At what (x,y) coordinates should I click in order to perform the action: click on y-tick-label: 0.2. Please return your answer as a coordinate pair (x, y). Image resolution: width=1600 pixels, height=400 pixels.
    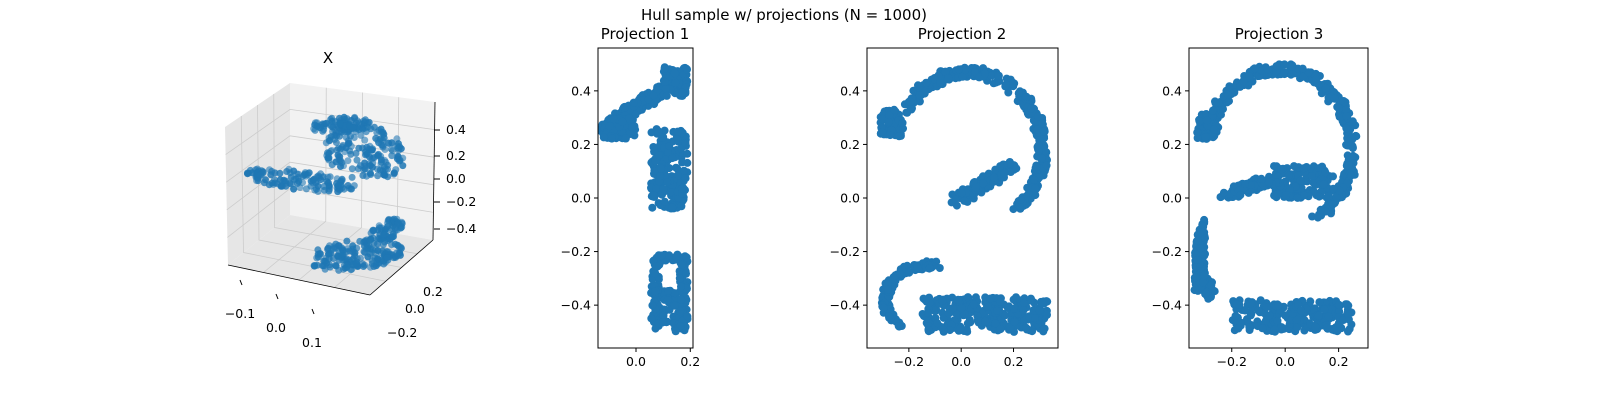
    Looking at the image, I should click on (1172, 144).